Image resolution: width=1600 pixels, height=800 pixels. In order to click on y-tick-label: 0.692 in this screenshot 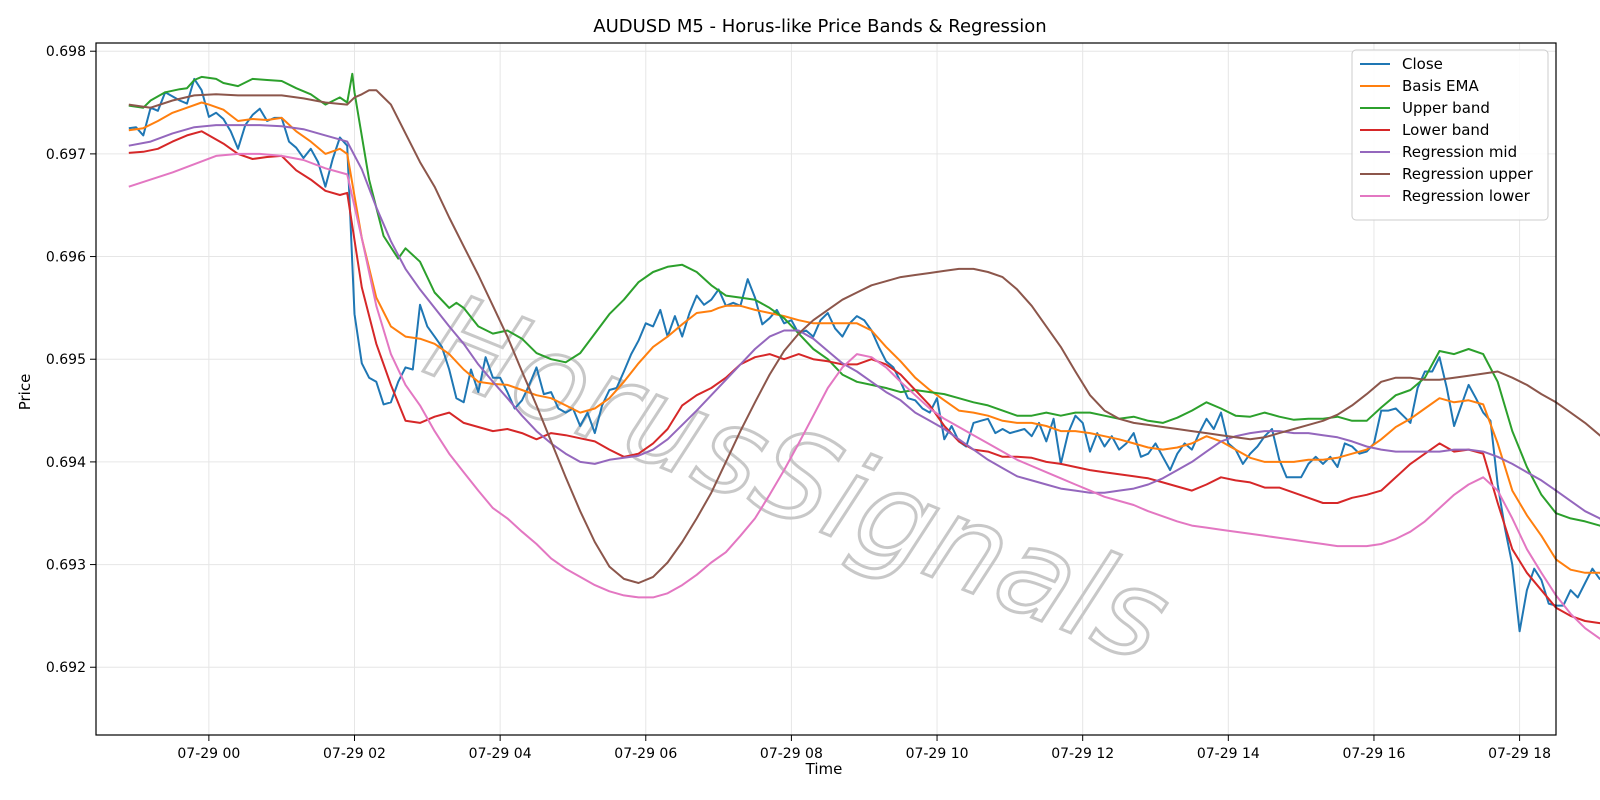, I will do `click(66, 668)`.